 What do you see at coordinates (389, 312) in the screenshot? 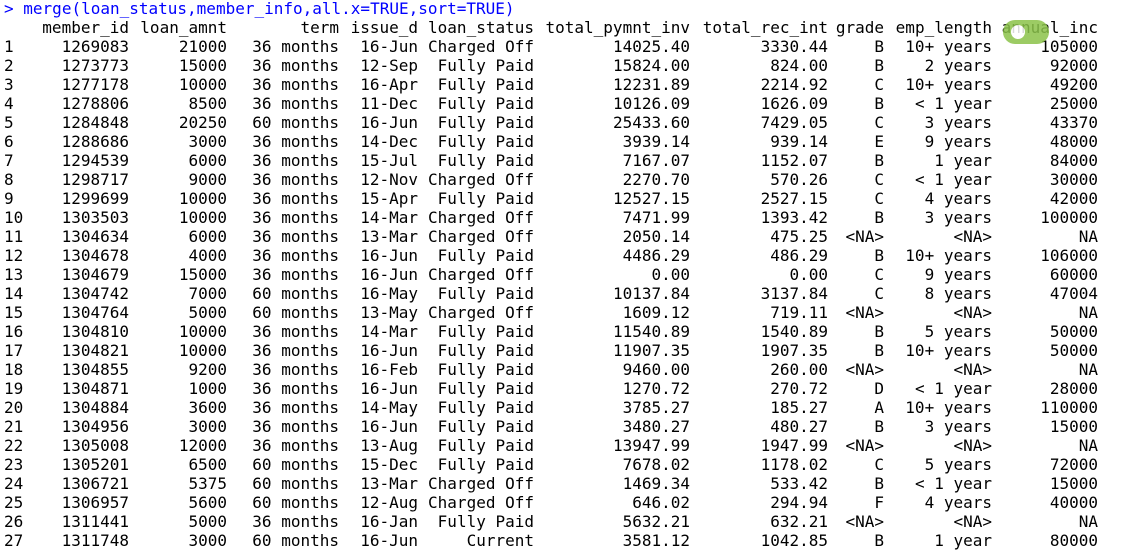
I see `cell-issue-d: 13-May` at bounding box center [389, 312].